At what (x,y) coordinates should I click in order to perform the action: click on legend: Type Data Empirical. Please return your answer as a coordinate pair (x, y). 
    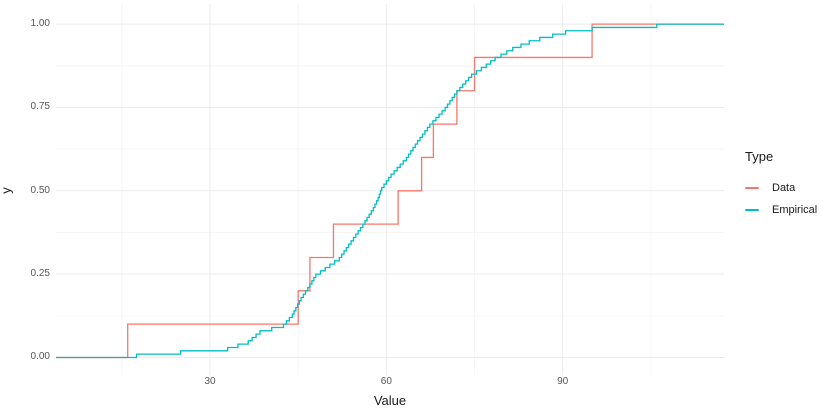
    Looking at the image, I should click on (781, 185).